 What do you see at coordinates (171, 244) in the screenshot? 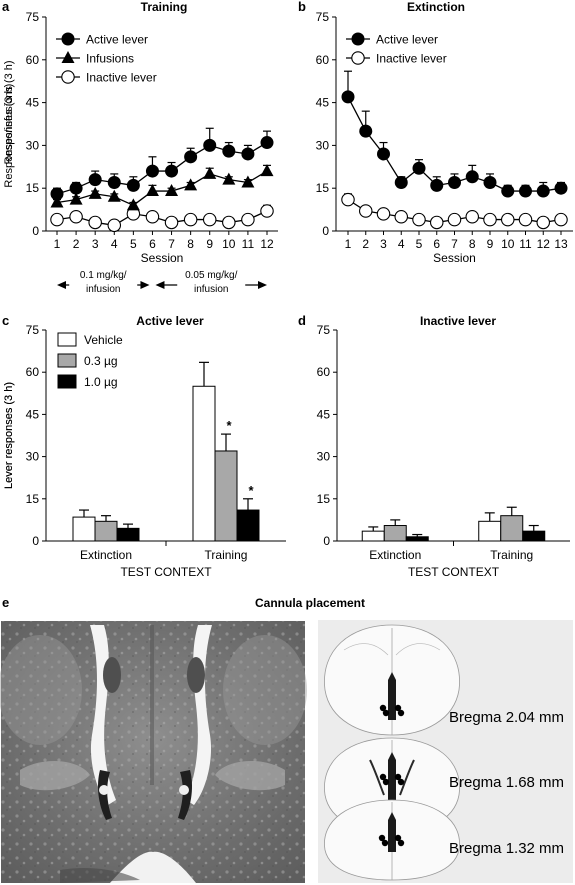
I see `x-tick-label: 7` at bounding box center [171, 244].